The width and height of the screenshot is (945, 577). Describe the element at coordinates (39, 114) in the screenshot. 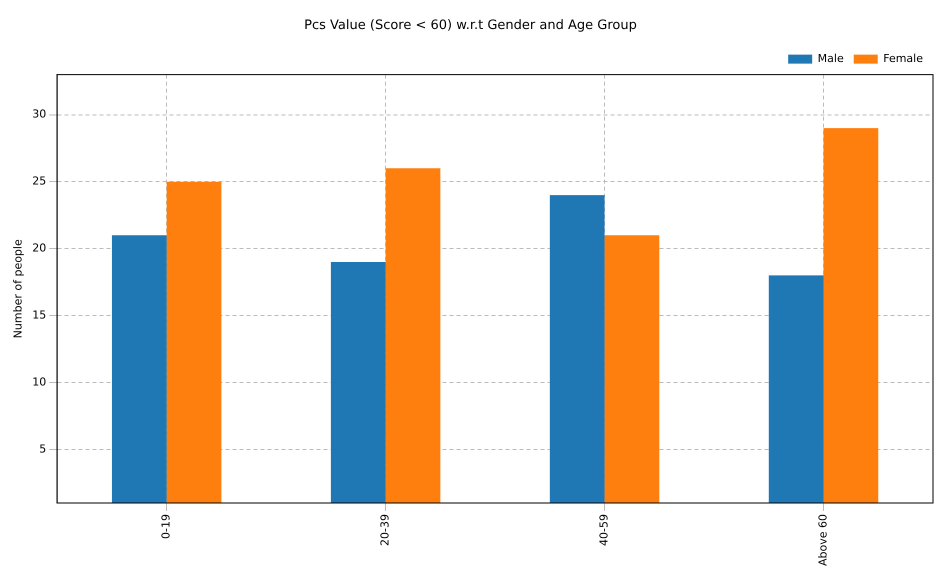

I see `y-tick-label: 30` at that location.